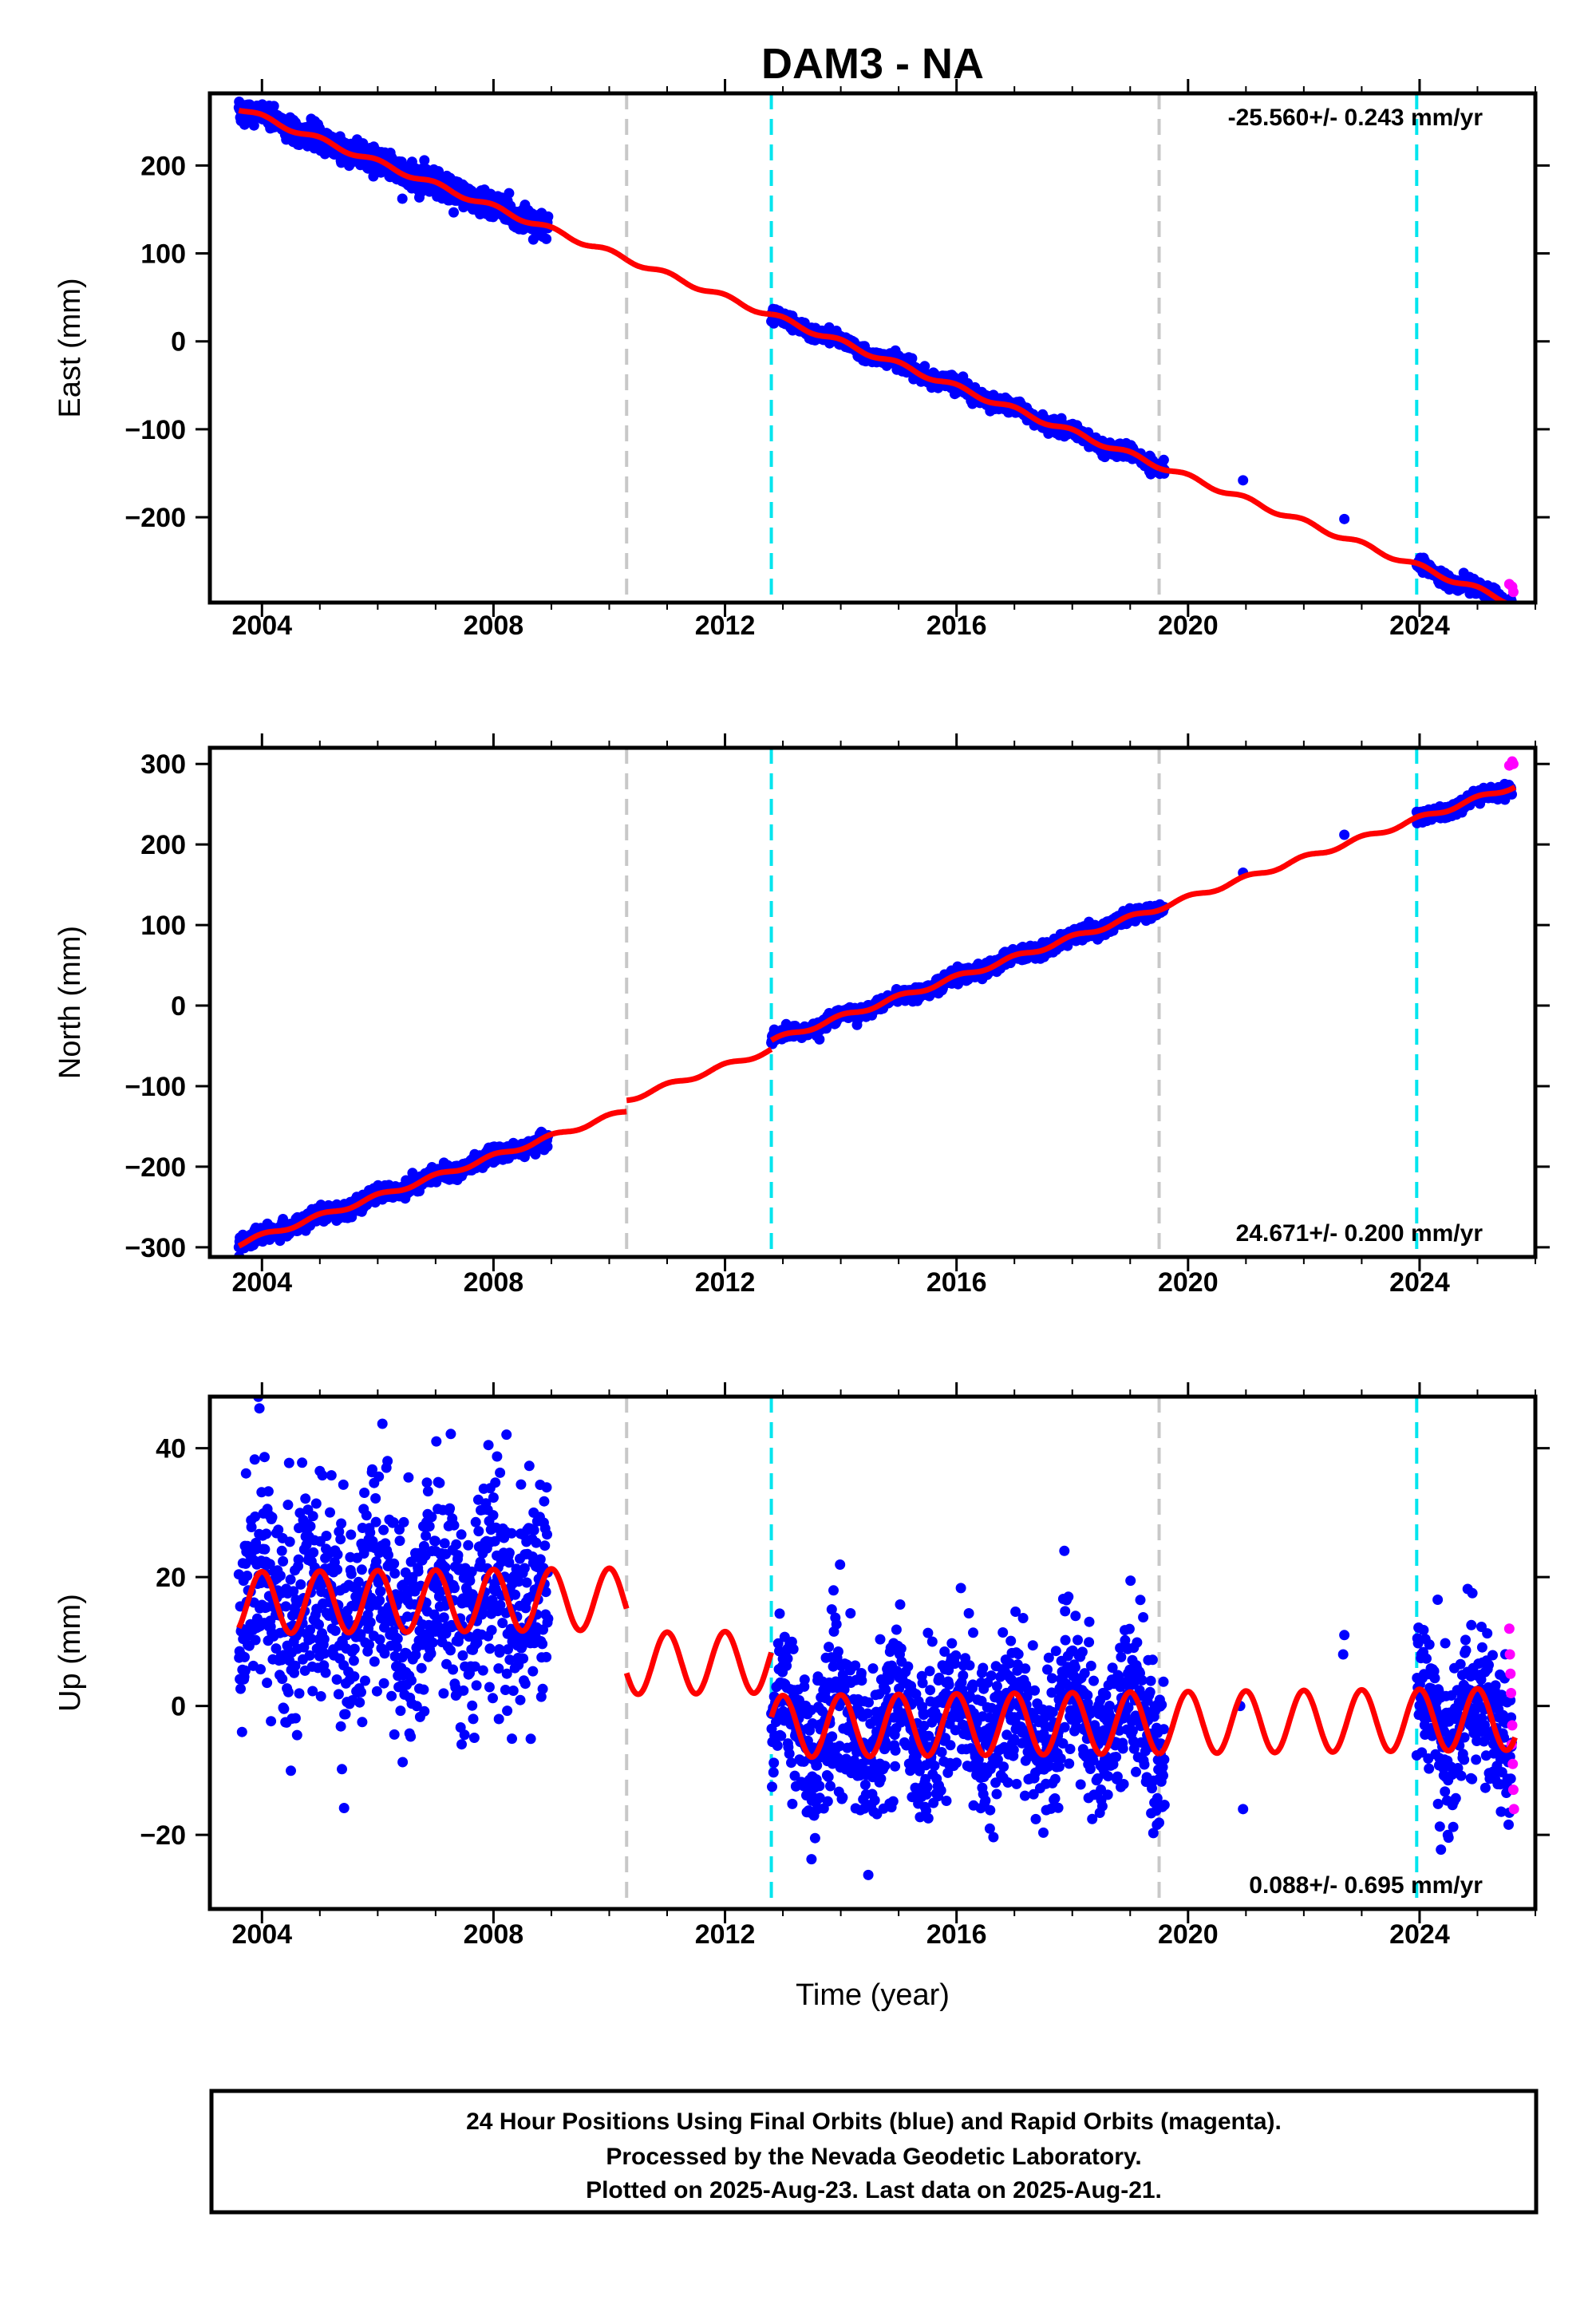  I want to click on x-tick-label: 2004, so click(261, 1282).